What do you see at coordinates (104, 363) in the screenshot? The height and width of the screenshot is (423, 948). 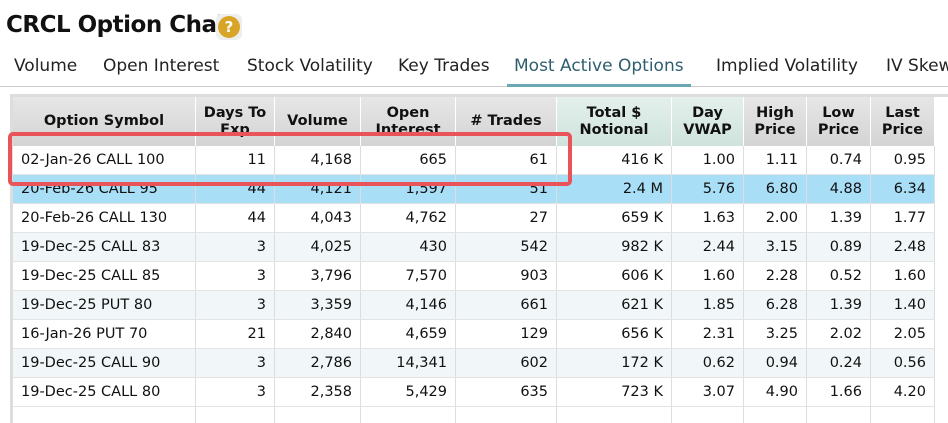 I see `table-cell: 19-Dec-25 CALL 90` at bounding box center [104, 363].